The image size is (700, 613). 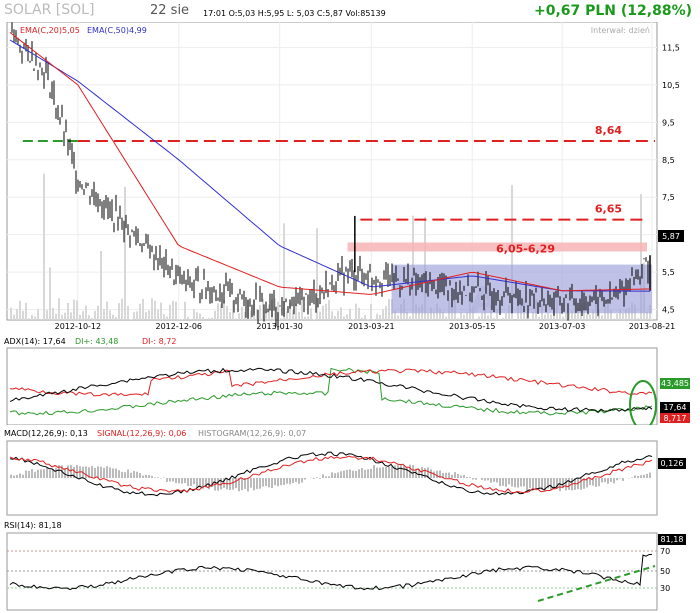 I want to click on price-tick-label: 9,5, so click(x=668, y=122).